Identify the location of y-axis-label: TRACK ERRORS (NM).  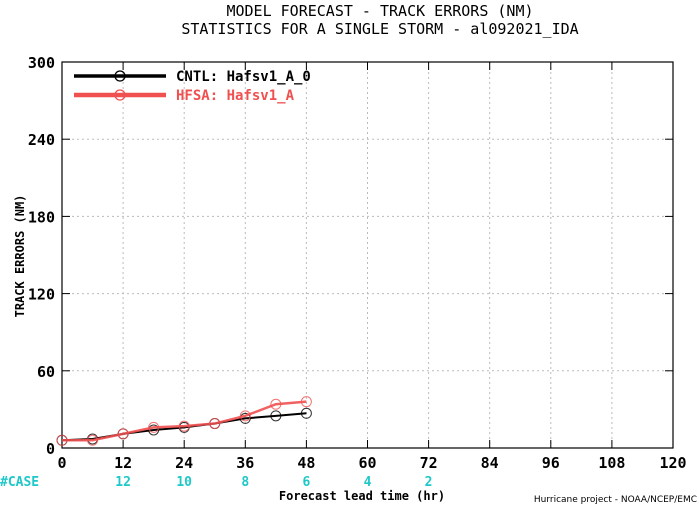
(20, 256).